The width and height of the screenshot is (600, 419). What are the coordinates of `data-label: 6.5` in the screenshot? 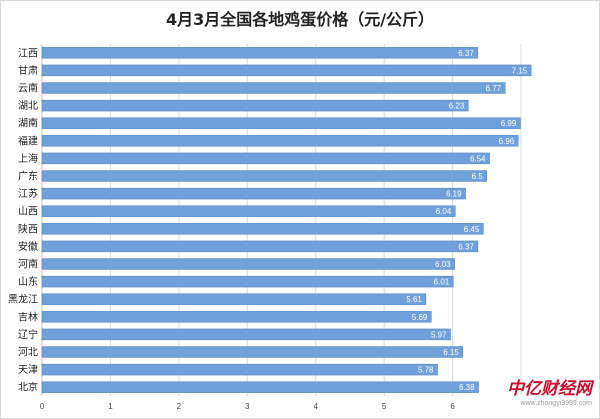 It's located at (478, 176).